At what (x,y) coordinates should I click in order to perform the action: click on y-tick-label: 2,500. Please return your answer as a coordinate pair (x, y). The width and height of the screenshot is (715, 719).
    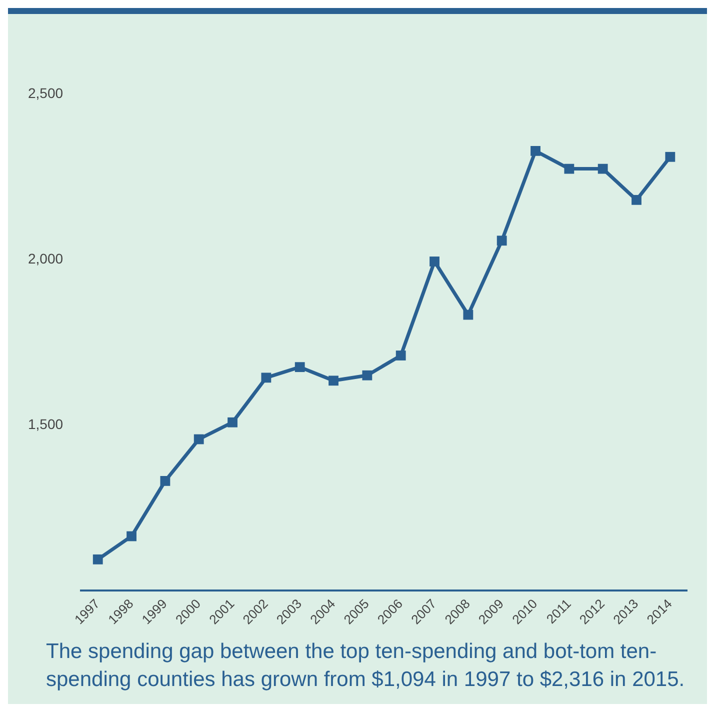
    Looking at the image, I should click on (46, 92).